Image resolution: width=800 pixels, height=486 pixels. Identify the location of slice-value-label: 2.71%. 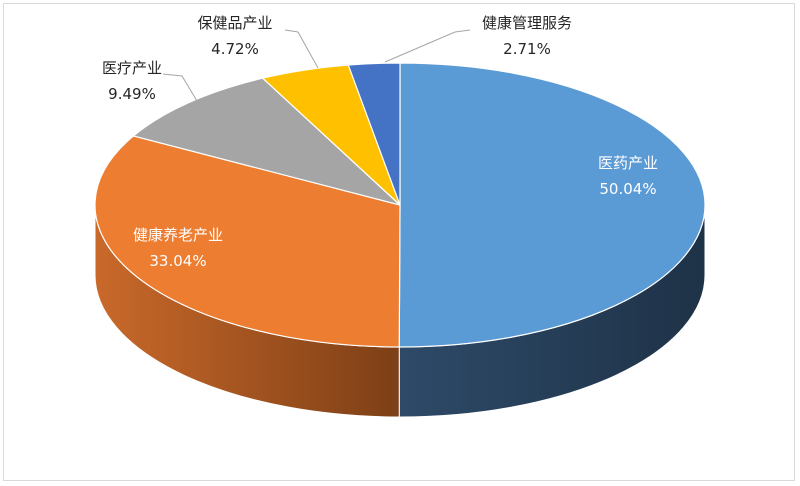
(527, 49).